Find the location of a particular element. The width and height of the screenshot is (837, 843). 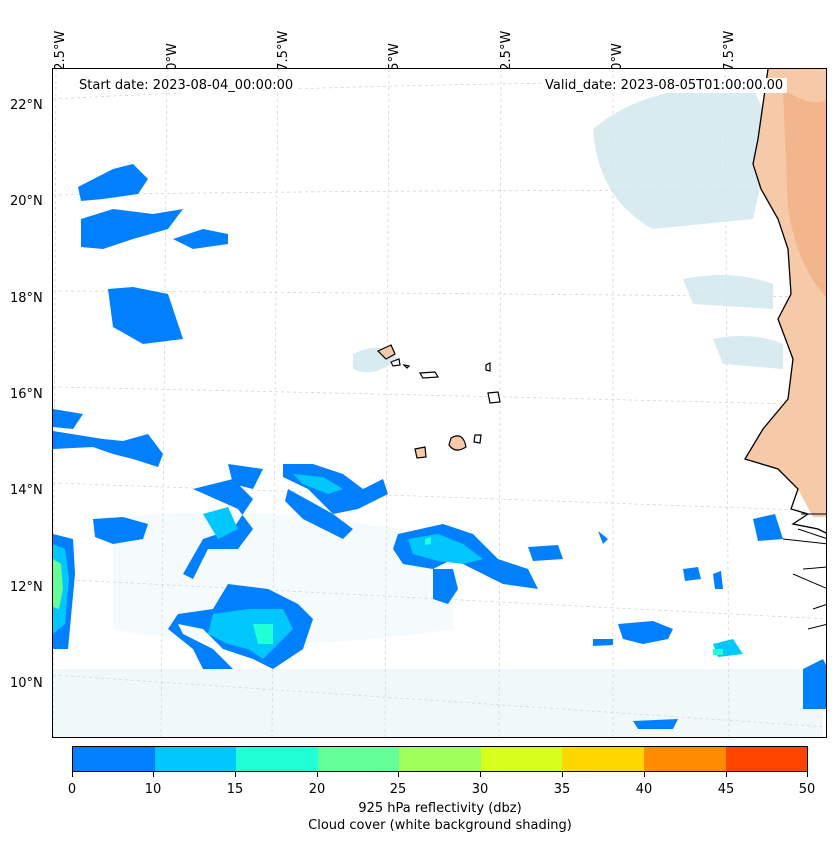

lat-label-18n: 18°N is located at coordinates (26, 298).